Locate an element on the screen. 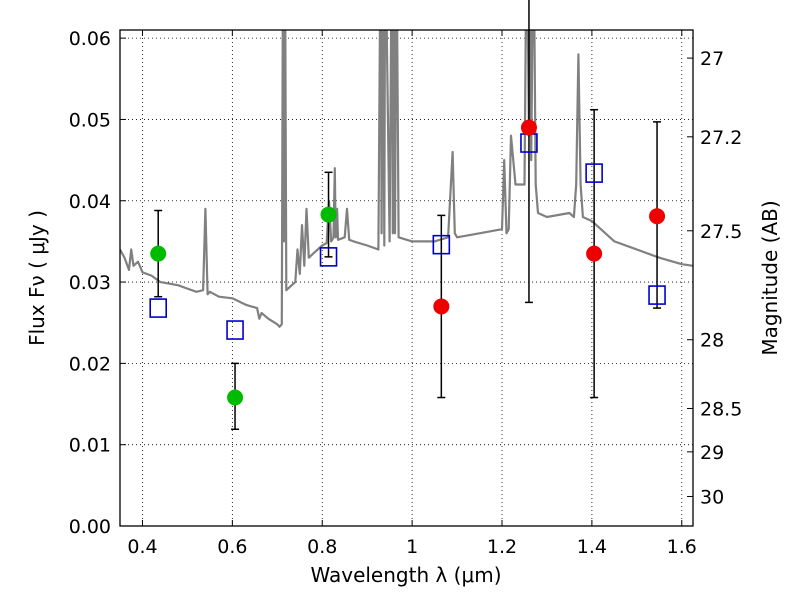 The image size is (800, 600). x-tick-label: 1 is located at coordinates (412, 547).